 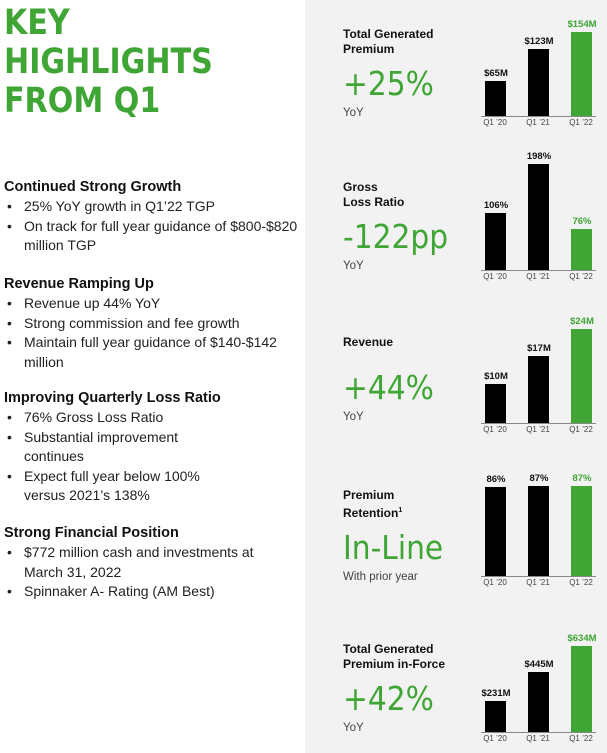 I want to click on section-title: Continued Strong Growth, so click(x=93, y=187).